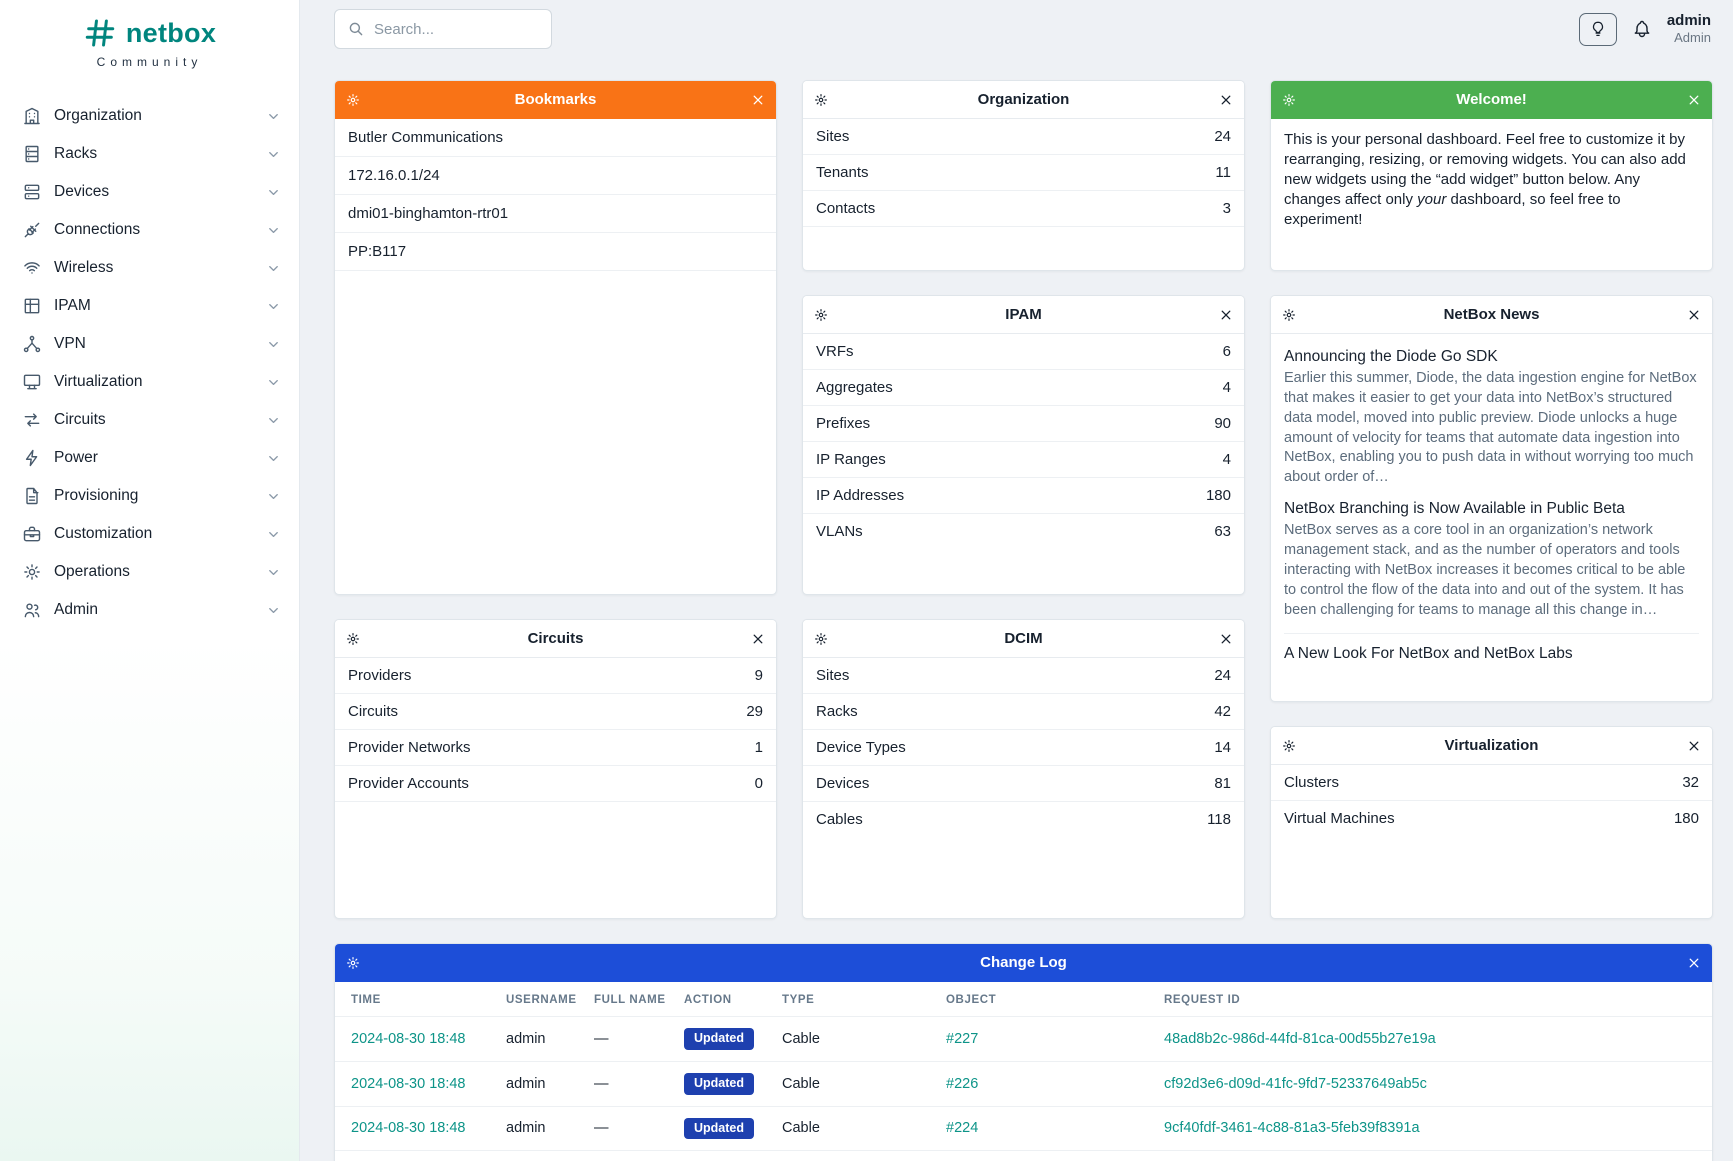 The height and width of the screenshot is (1161, 1733). What do you see at coordinates (149, 192) in the screenshot?
I see `sidebar-item-devices: Devices` at bounding box center [149, 192].